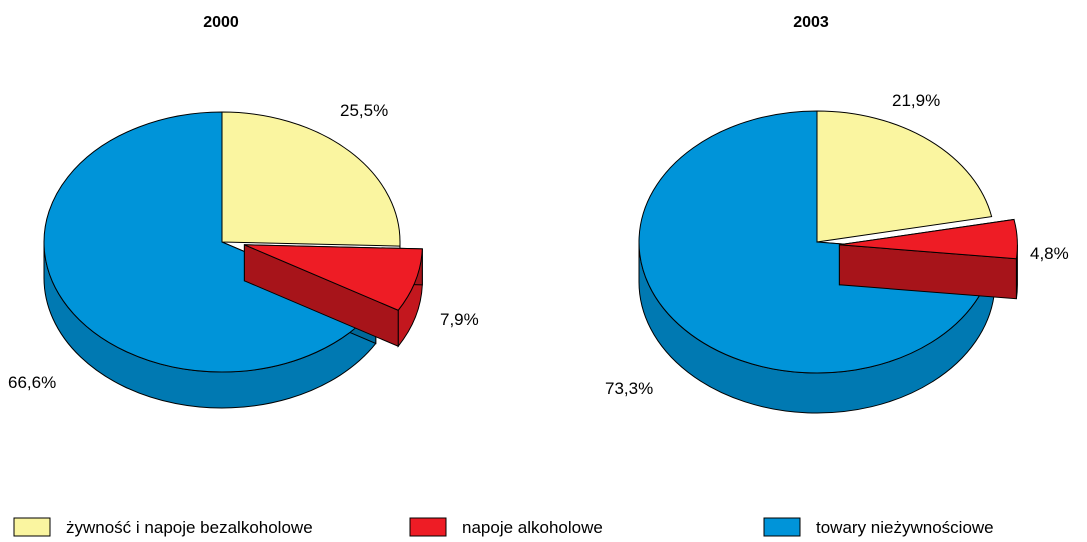 The height and width of the screenshot is (542, 1087). I want to click on label-alcohol-2003: 4,8%, so click(1049, 253).